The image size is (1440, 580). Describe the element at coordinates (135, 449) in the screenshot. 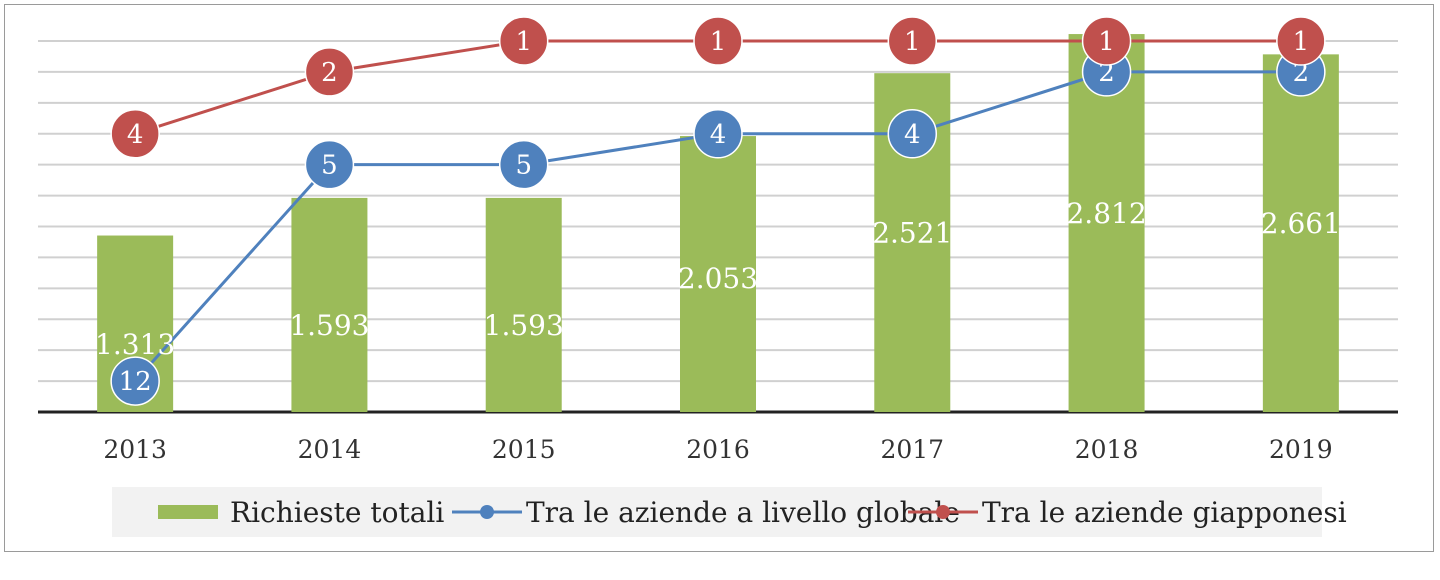

I see `x-tick-label: 2013` at that location.